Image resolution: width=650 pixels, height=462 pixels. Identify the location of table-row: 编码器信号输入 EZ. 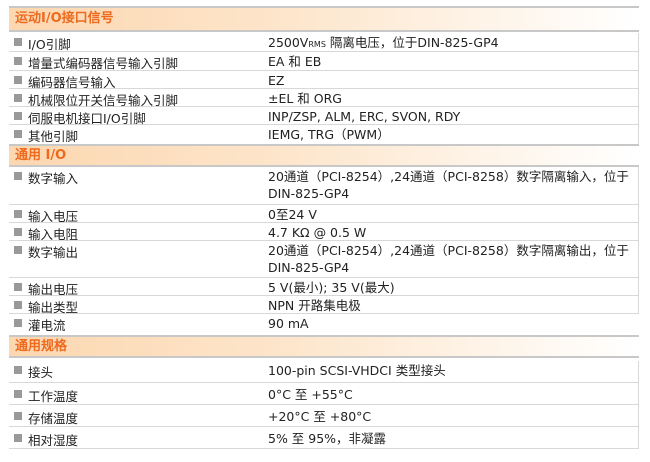
(324, 80).